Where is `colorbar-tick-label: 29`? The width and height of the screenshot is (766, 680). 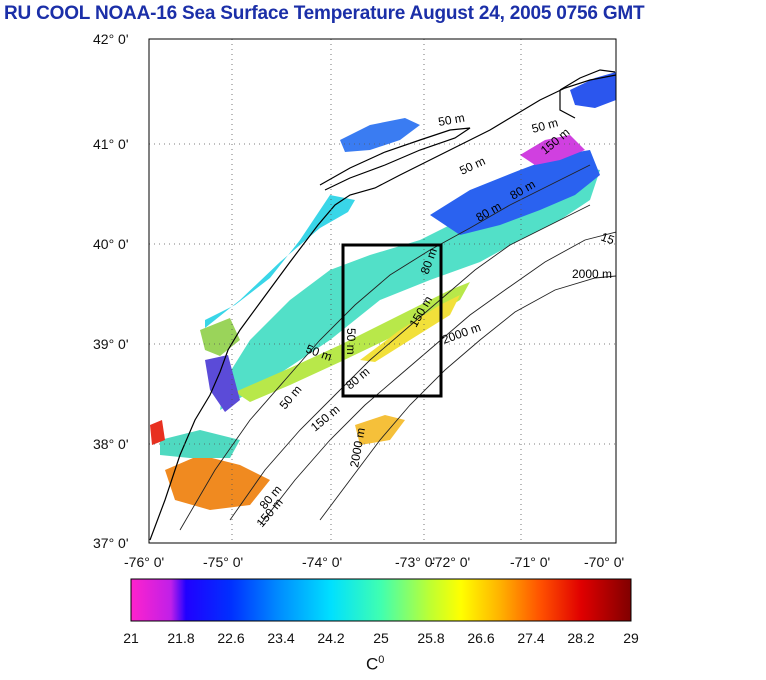 colorbar-tick-label: 29 is located at coordinates (631, 638).